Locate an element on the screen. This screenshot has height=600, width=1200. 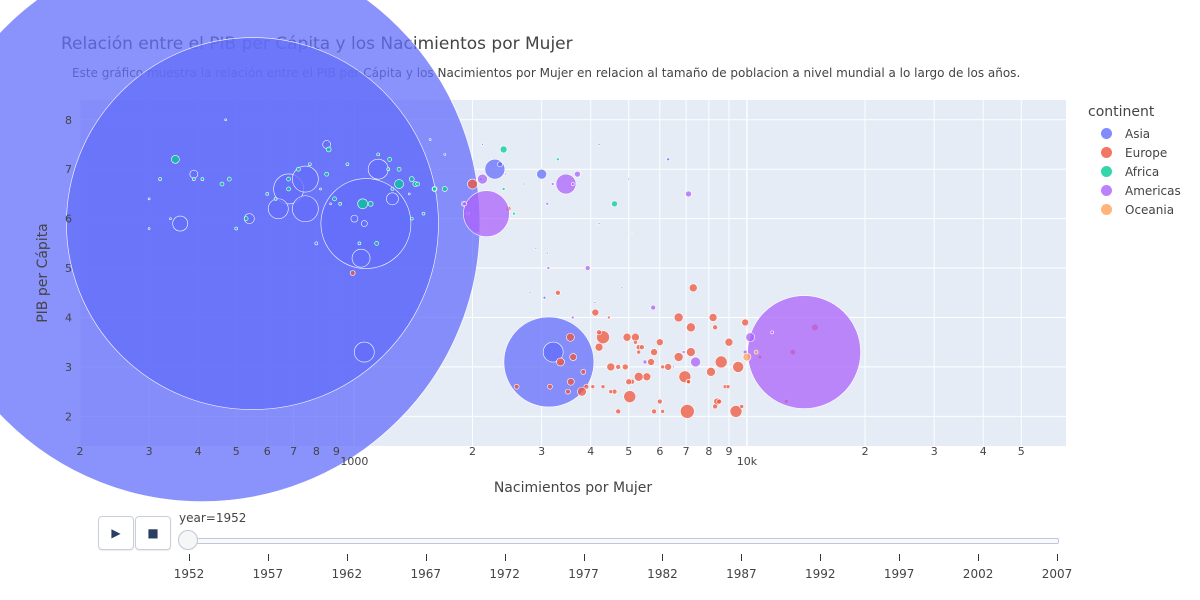
legend-item-americas: Americas is located at coordinates (1134, 190).